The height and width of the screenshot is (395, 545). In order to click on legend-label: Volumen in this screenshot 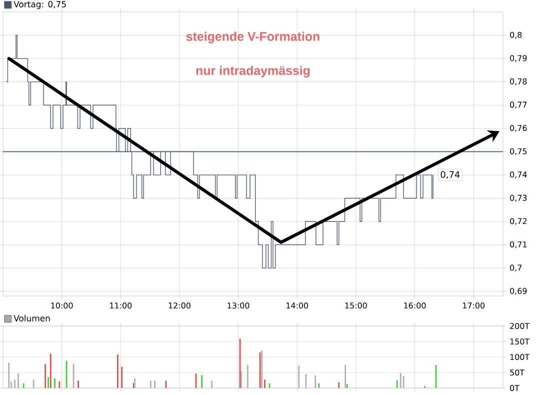, I will do `click(32, 318)`.